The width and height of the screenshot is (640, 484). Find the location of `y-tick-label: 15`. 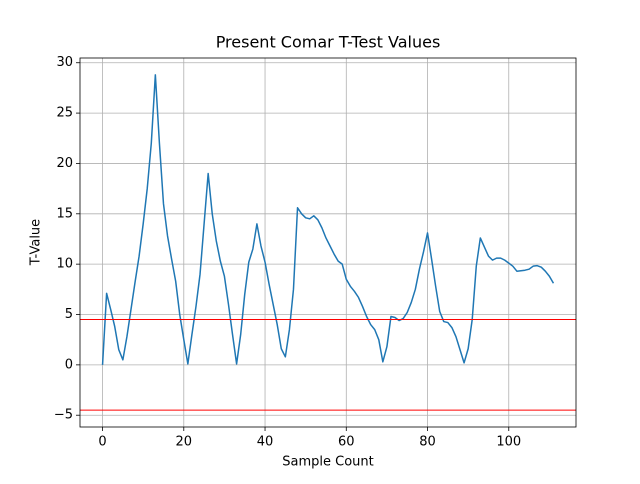

y-tick-label: 15 is located at coordinates (64, 213).